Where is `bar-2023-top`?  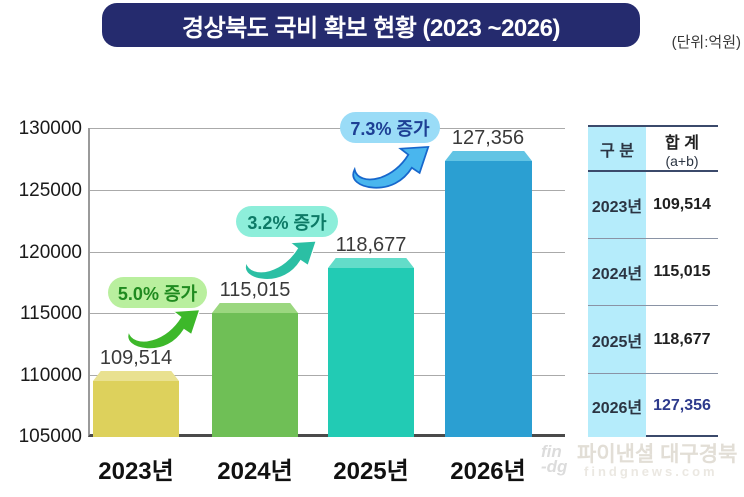 bar-2023-top is located at coordinates (136, 376).